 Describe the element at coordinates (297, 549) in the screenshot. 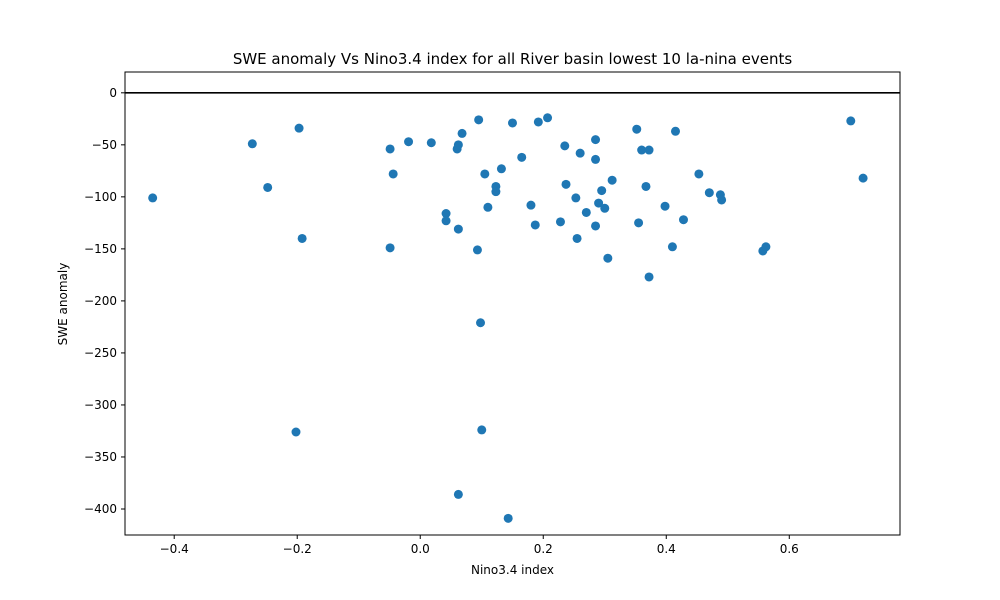

I see `x-tick-label: −0.2` at that location.